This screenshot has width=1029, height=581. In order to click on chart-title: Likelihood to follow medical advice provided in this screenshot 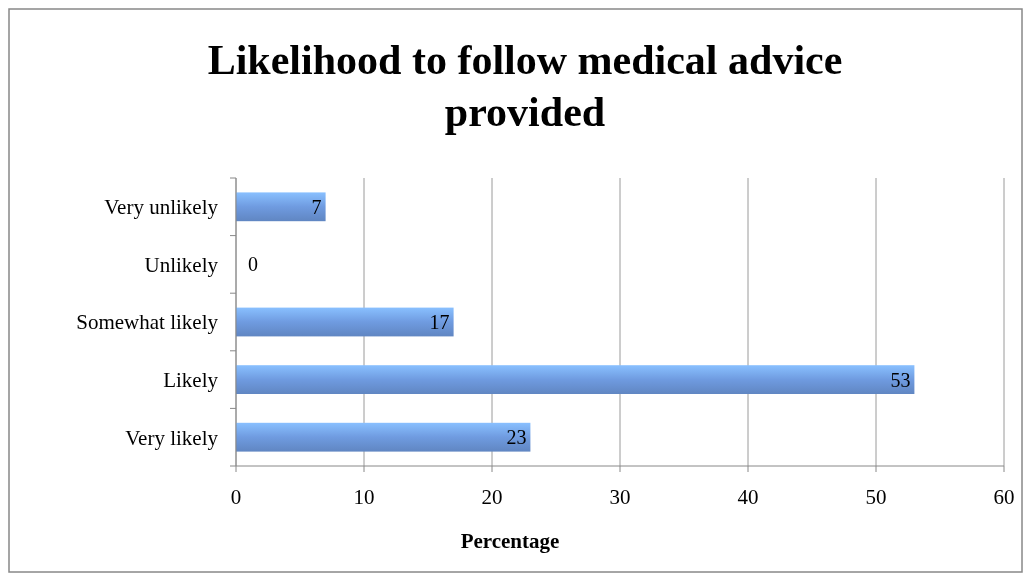, I will do `click(525, 86)`.